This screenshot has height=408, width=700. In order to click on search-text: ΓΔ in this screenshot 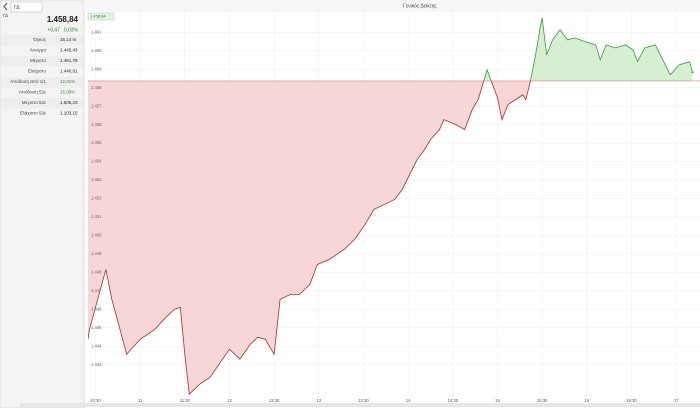, I will do `click(17, 8)`.